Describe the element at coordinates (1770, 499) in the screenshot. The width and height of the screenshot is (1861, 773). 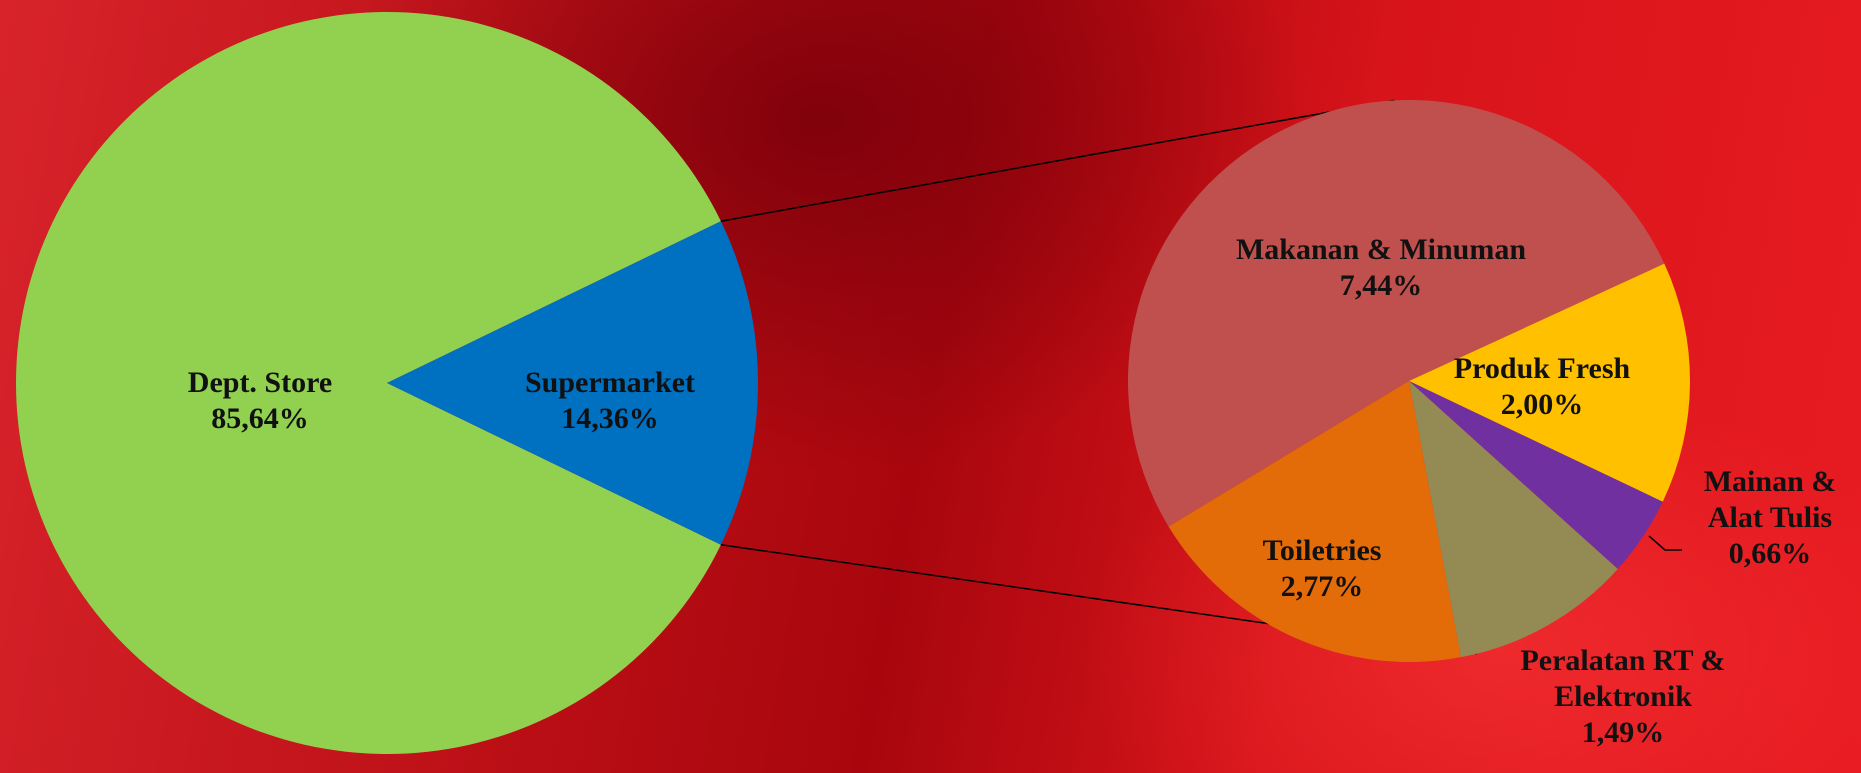
I see `category-label: Mainan & Alat Tulis` at that location.